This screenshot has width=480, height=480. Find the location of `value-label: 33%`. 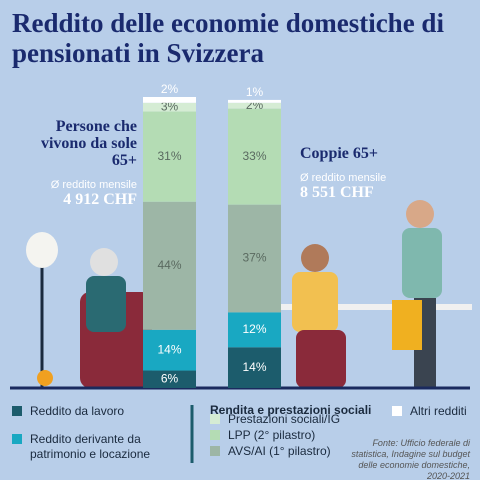

value-label: 33% is located at coordinates (254, 156).